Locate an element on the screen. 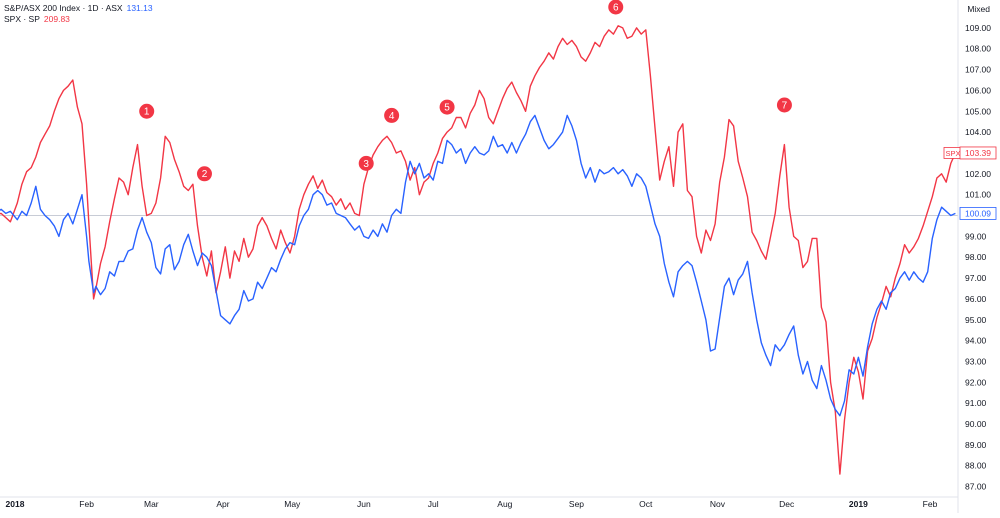 Image resolution: width=1000 pixels, height=518 pixels. x-tick-label: Sep is located at coordinates (576, 504).